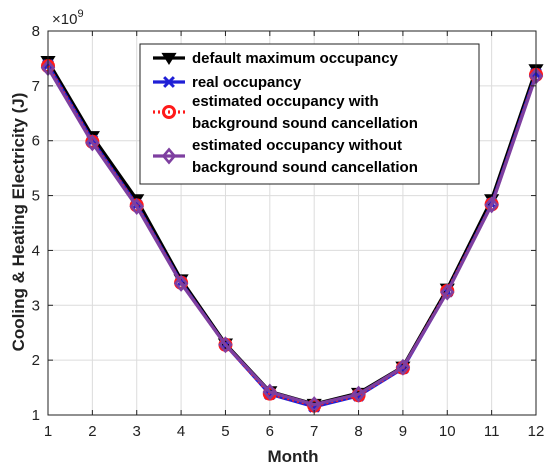 The width and height of the screenshot is (550, 469). What do you see at coordinates (403, 431) in the screenshot?
I see `x-tick-label: 9` at bounding box center [403, 431].